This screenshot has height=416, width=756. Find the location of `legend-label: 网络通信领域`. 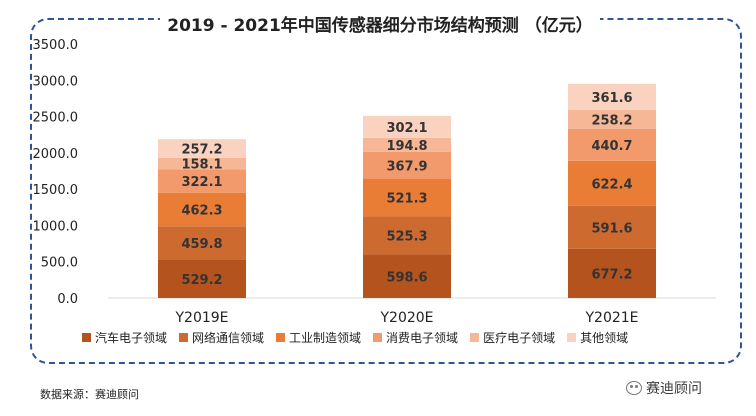

legend-label: 网络通信领域 is located at coordinates (228, 337).